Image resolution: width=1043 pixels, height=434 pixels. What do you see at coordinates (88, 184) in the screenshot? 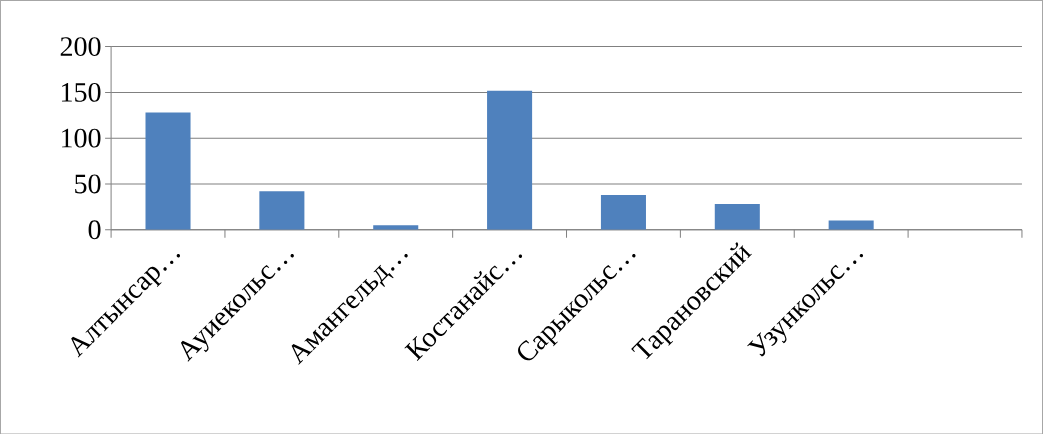
I see `y-tick-label: 50` at bounding box center [88, 184].